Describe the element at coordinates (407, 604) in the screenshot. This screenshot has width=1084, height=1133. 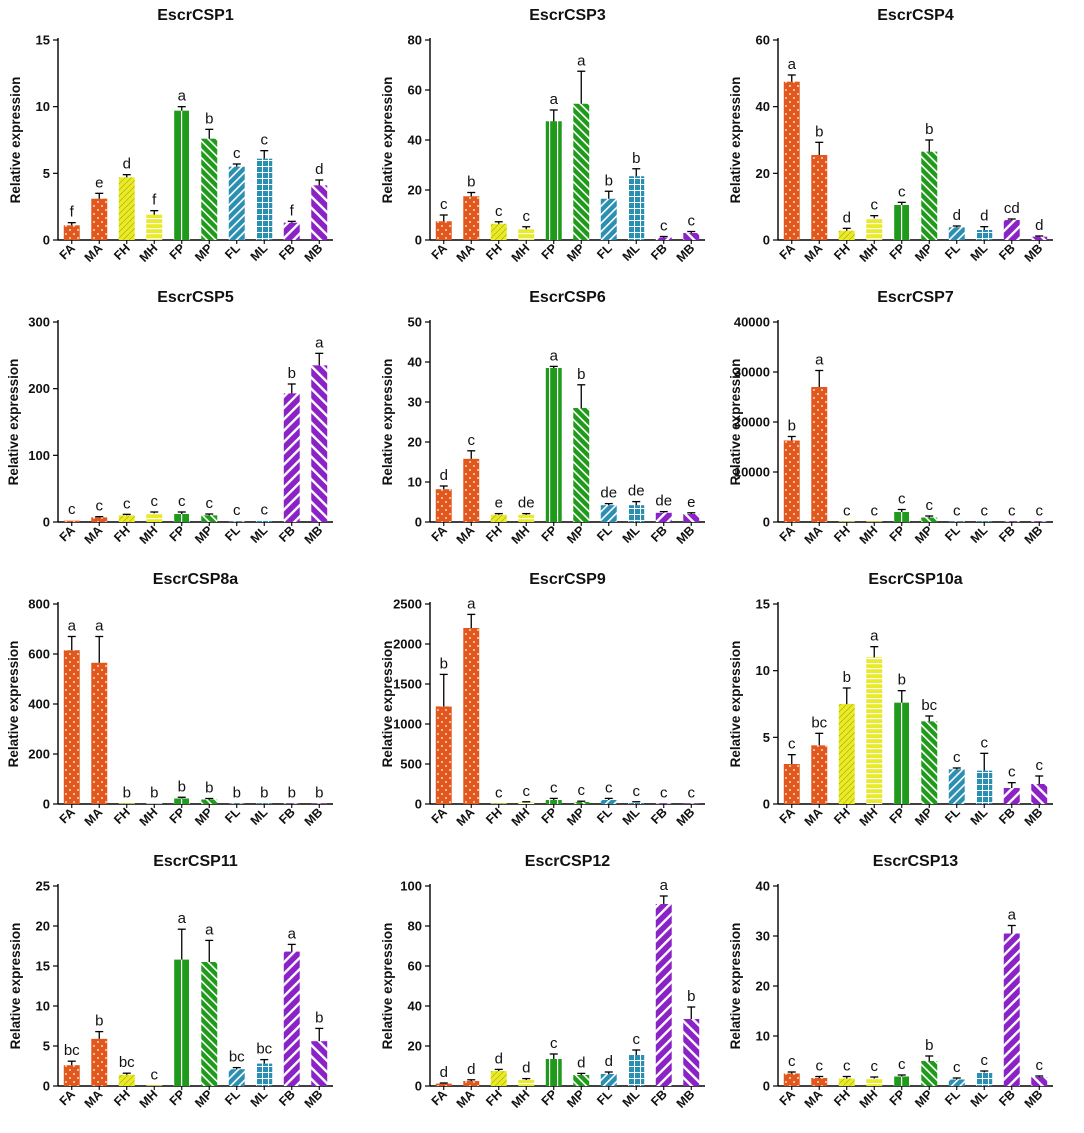
I see `y-tick-label: 2500` at that location.